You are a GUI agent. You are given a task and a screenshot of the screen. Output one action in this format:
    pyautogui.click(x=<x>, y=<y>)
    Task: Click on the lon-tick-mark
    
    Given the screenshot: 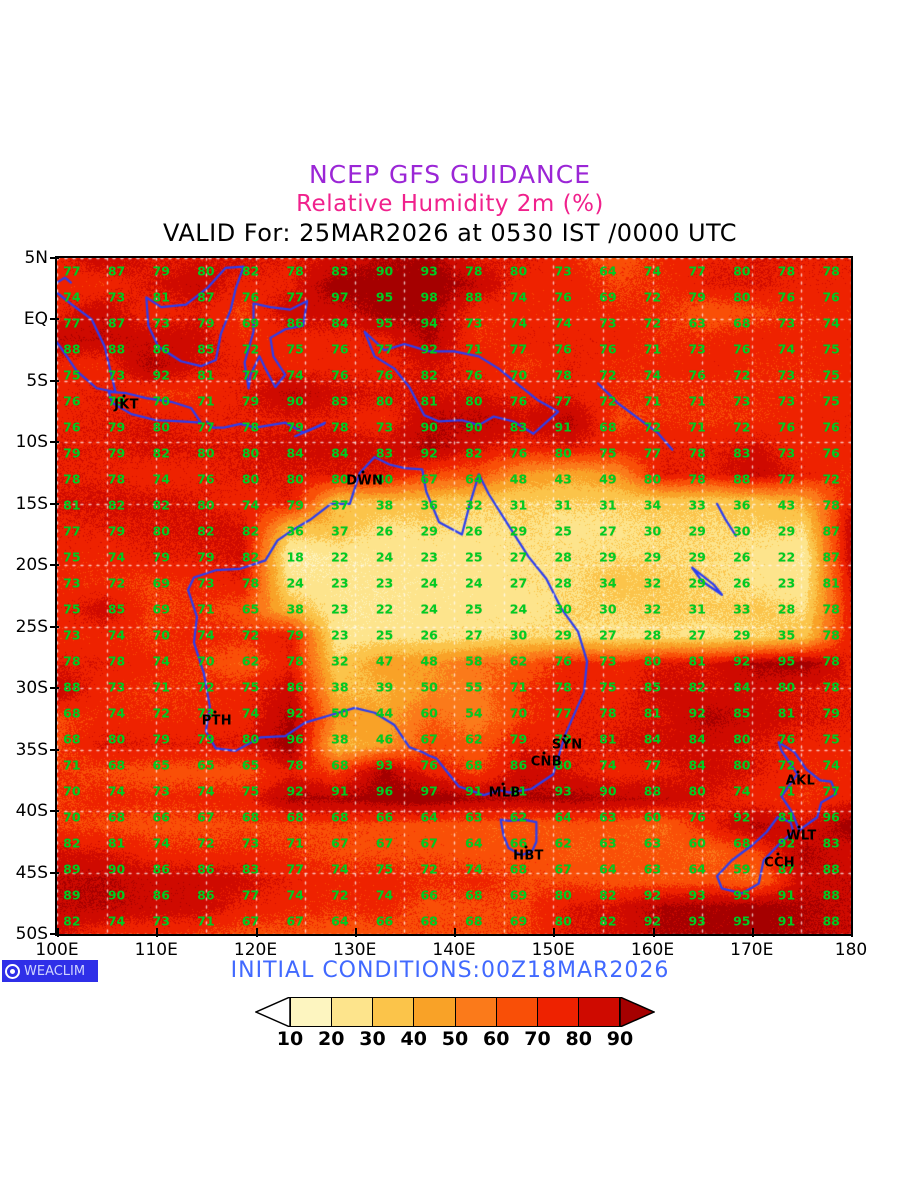 What is the action you would take?
    pyautogui.click(x=455, y=932)
    